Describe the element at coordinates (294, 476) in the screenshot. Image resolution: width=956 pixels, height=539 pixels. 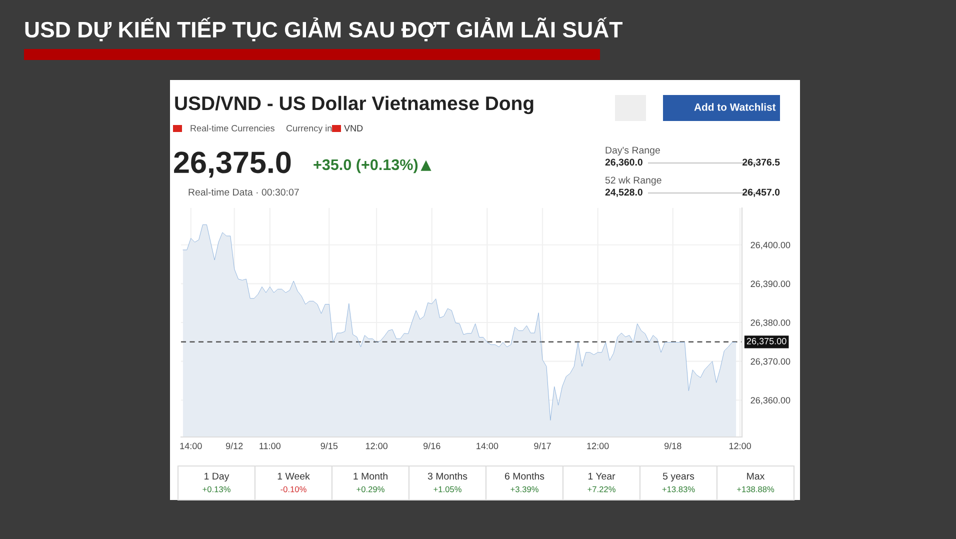
I see `text: 1 Week` at that location.